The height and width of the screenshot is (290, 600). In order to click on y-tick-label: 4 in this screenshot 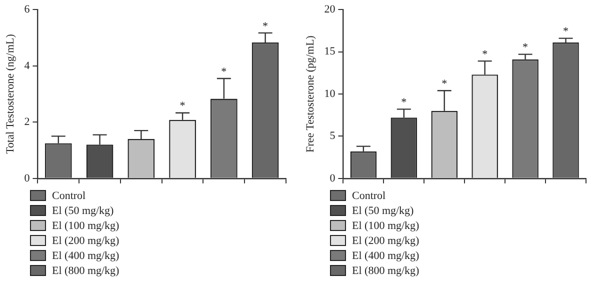, I will do `click(27, 66)`.